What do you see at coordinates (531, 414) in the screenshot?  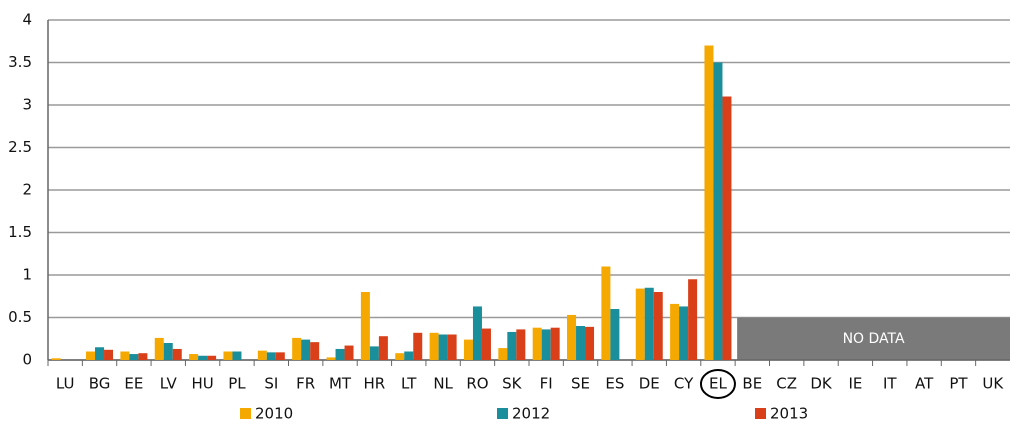 I see `legend-label: 2012` at bounding box center [531, 414].